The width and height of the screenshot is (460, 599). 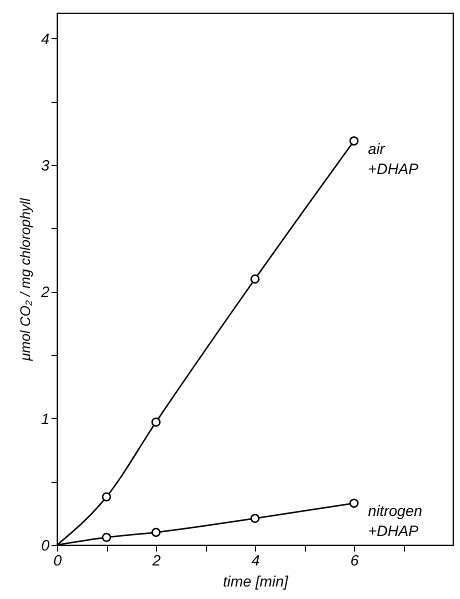 I want to click on y-tick-label: 1, so click(x=45, y=419).